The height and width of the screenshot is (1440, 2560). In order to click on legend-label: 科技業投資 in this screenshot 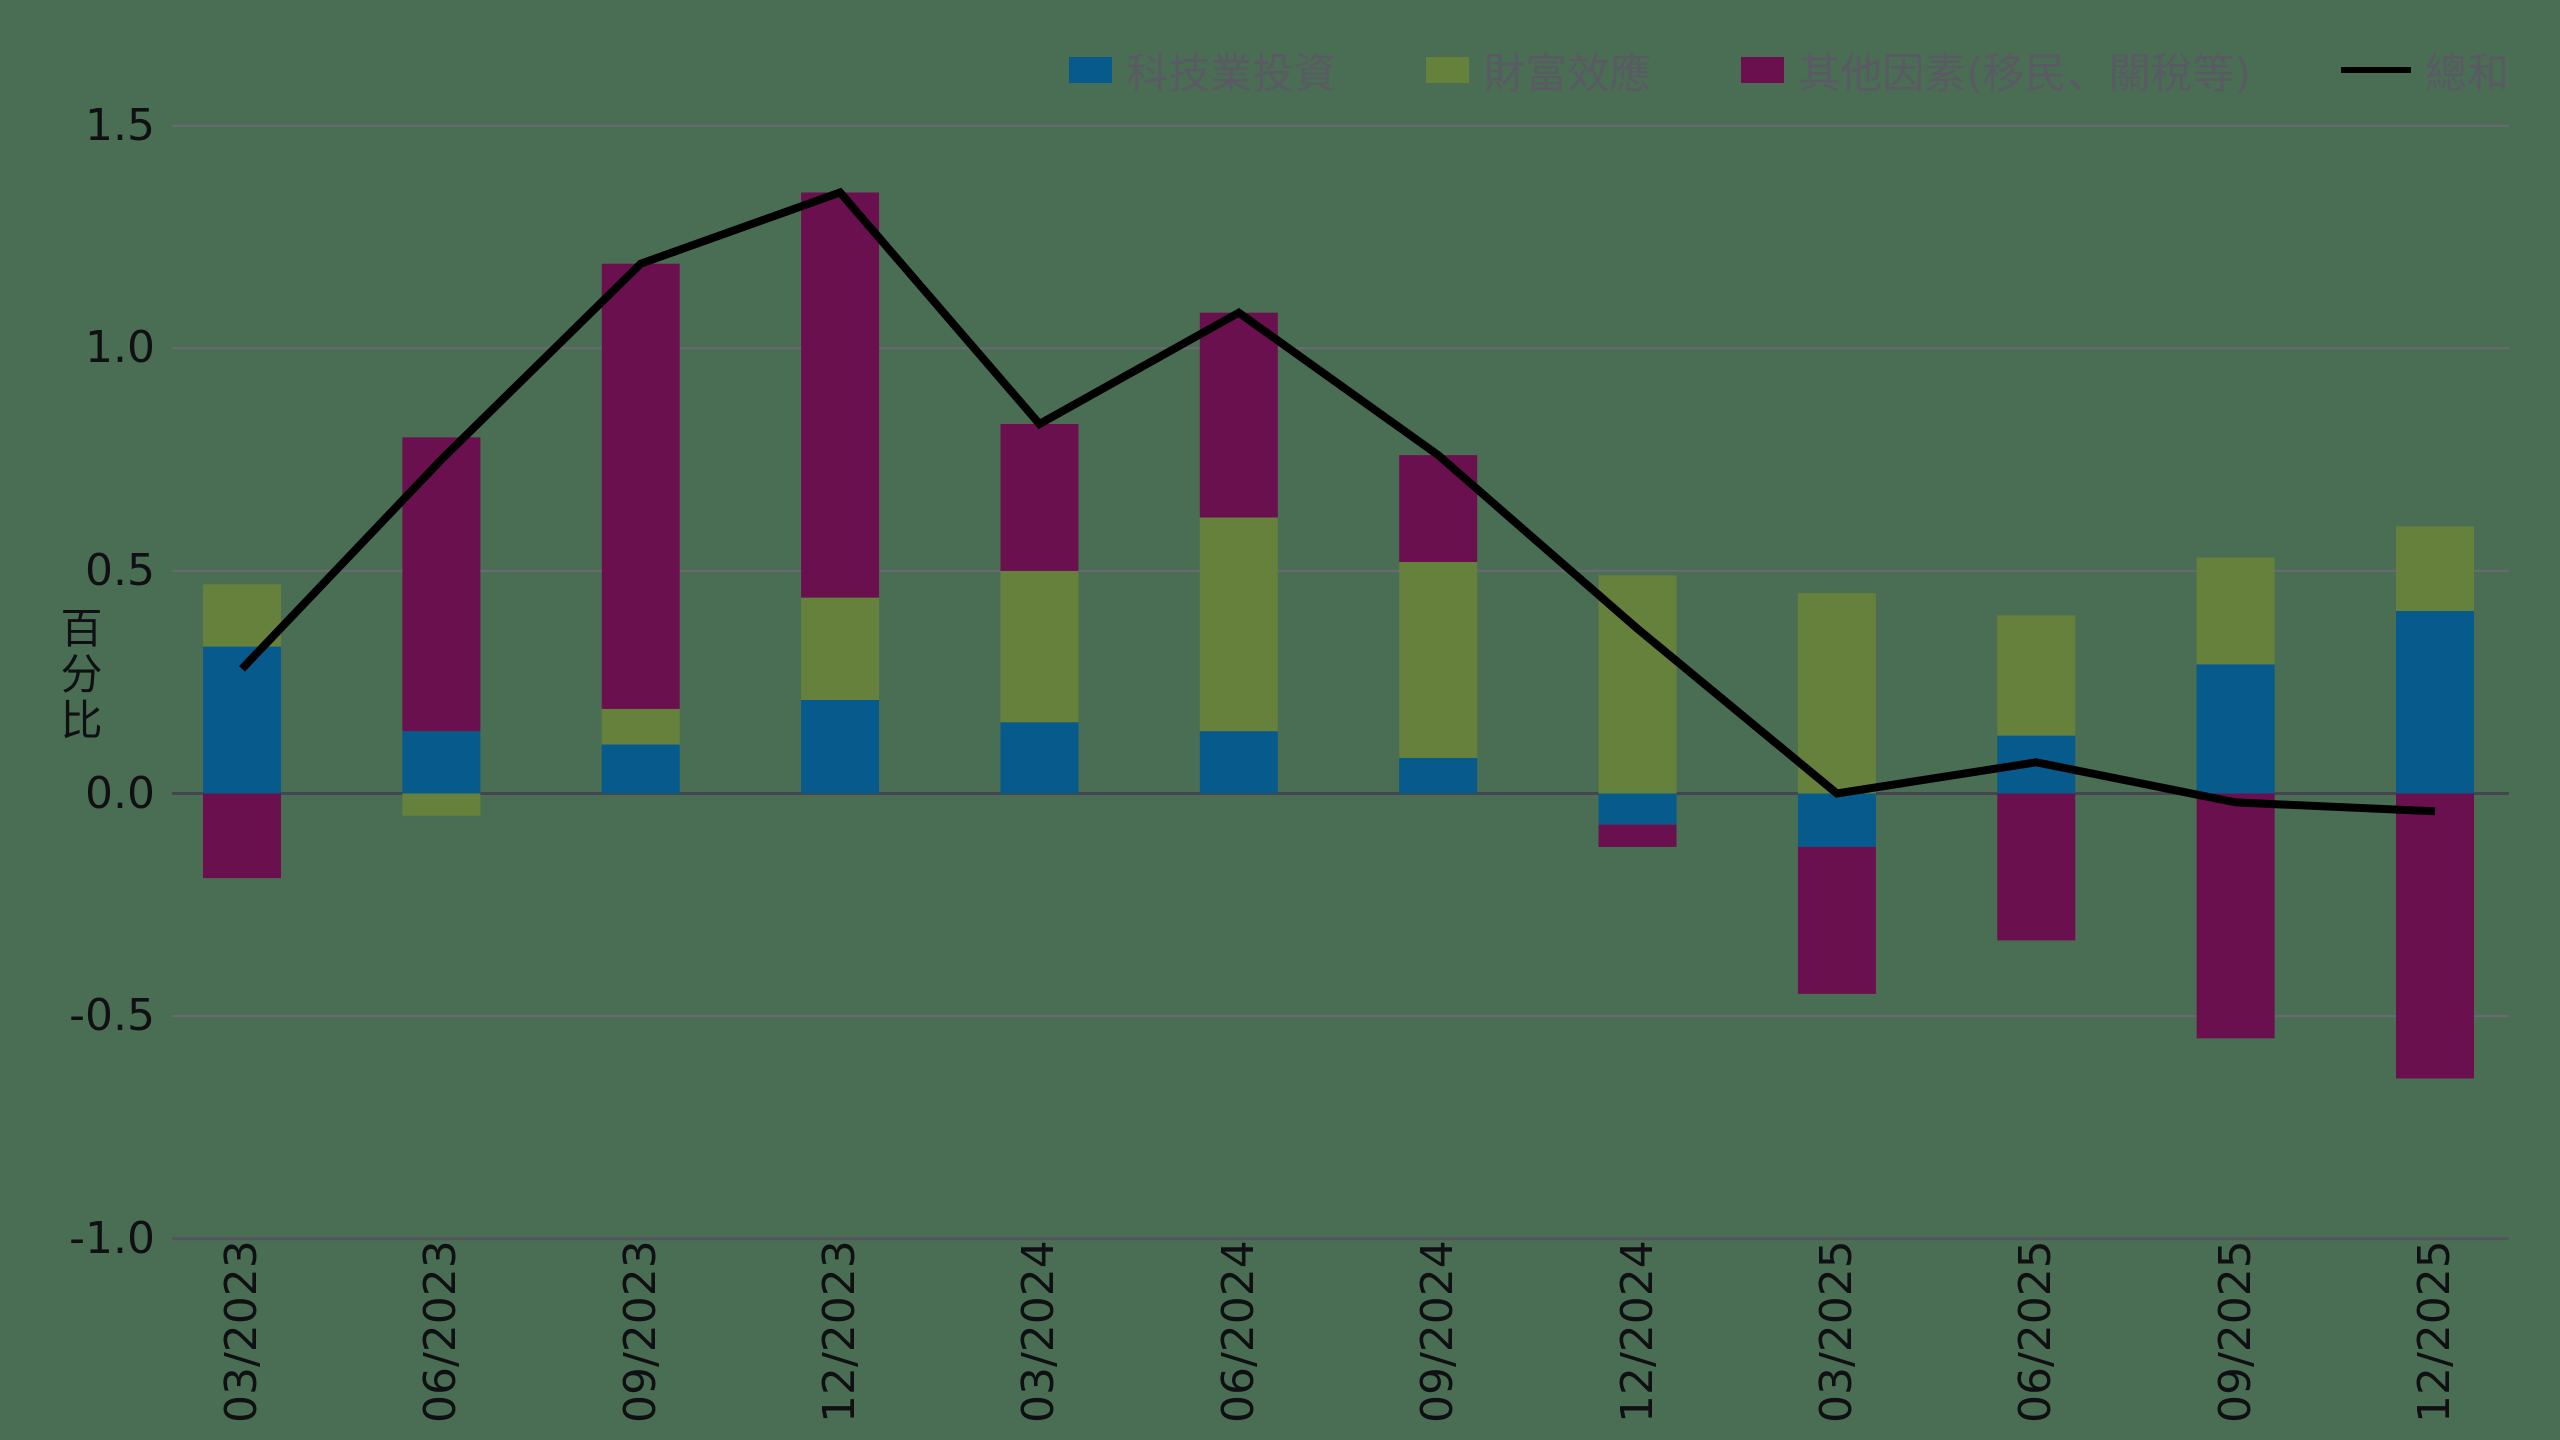, I will do `click(1231, 73)`.